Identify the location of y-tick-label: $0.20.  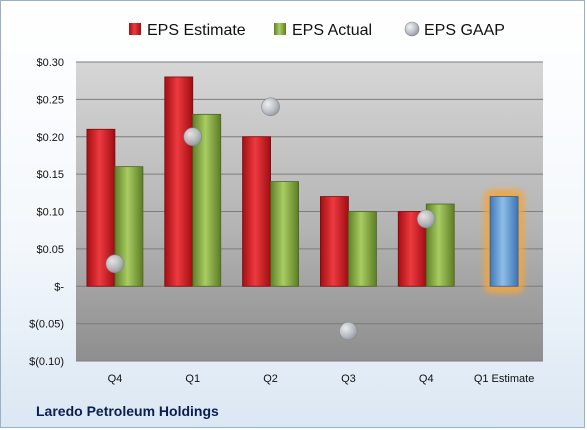
(50, 138).